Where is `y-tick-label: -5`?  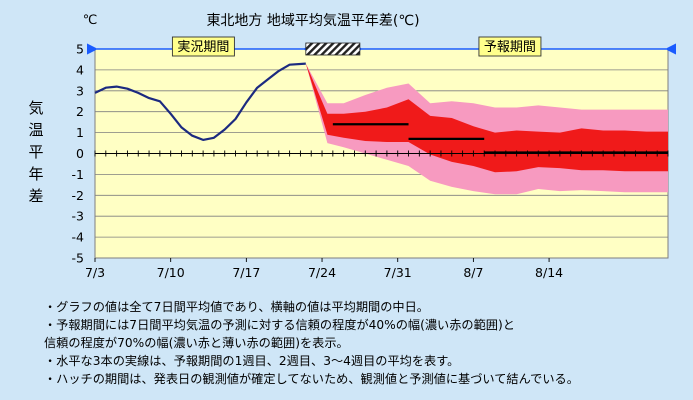 y-tick-label: -5 is located at coordinates (78, 258).